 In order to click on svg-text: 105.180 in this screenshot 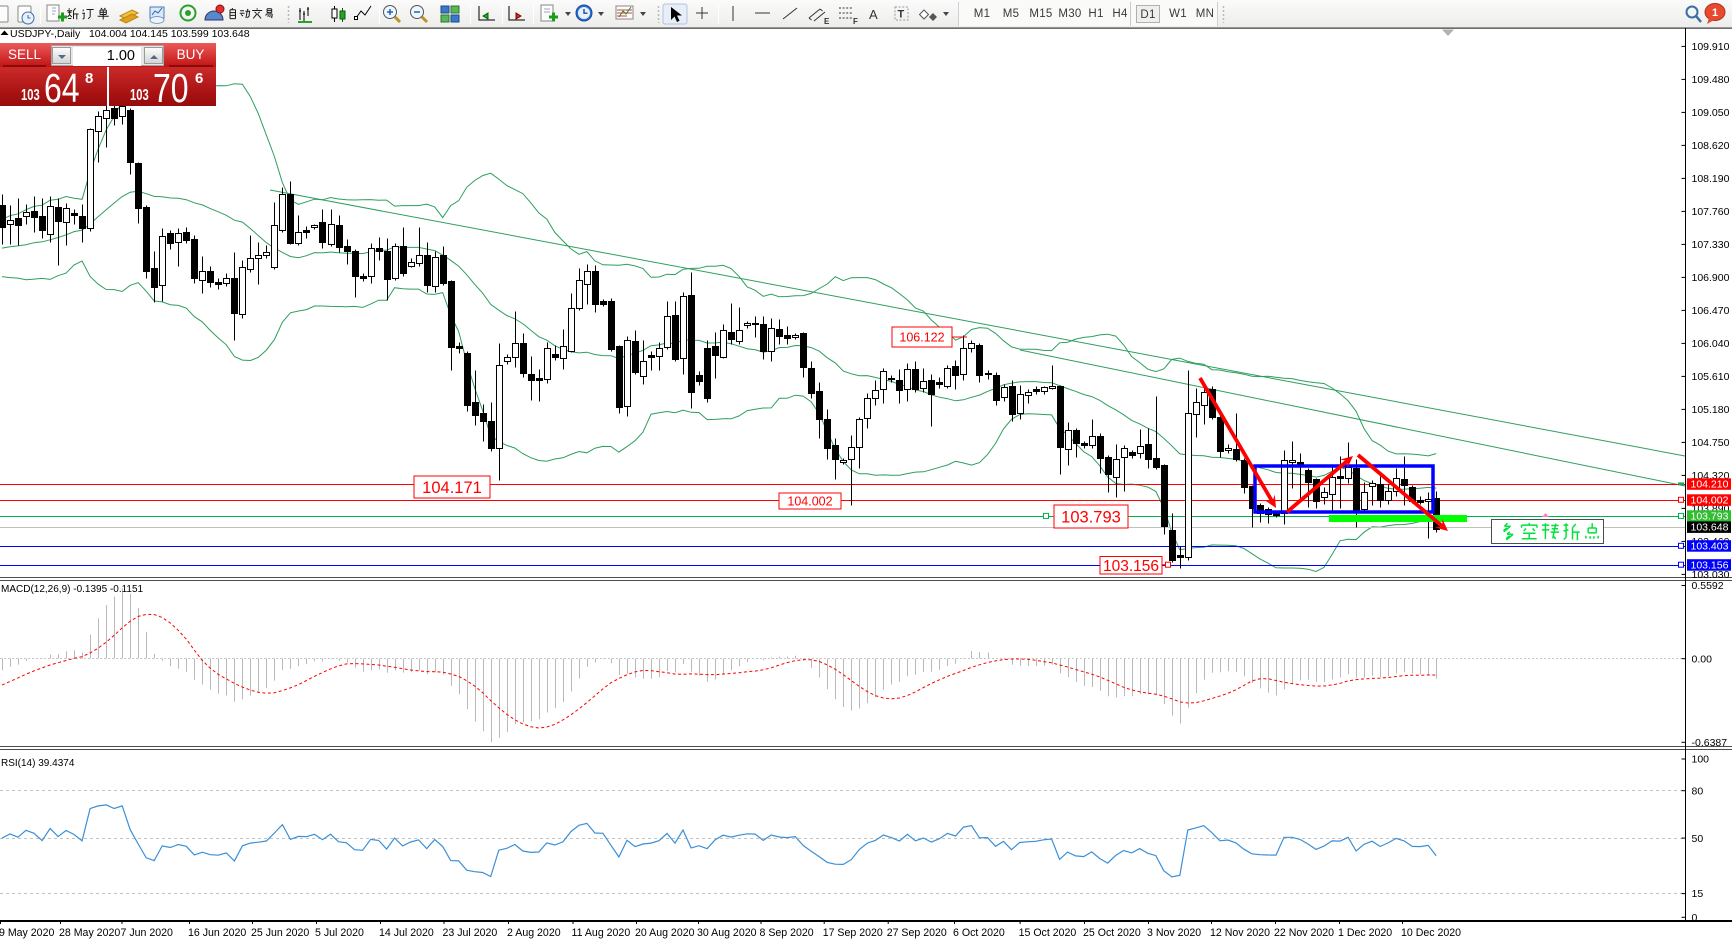, I will do `click(1711, 410)`.